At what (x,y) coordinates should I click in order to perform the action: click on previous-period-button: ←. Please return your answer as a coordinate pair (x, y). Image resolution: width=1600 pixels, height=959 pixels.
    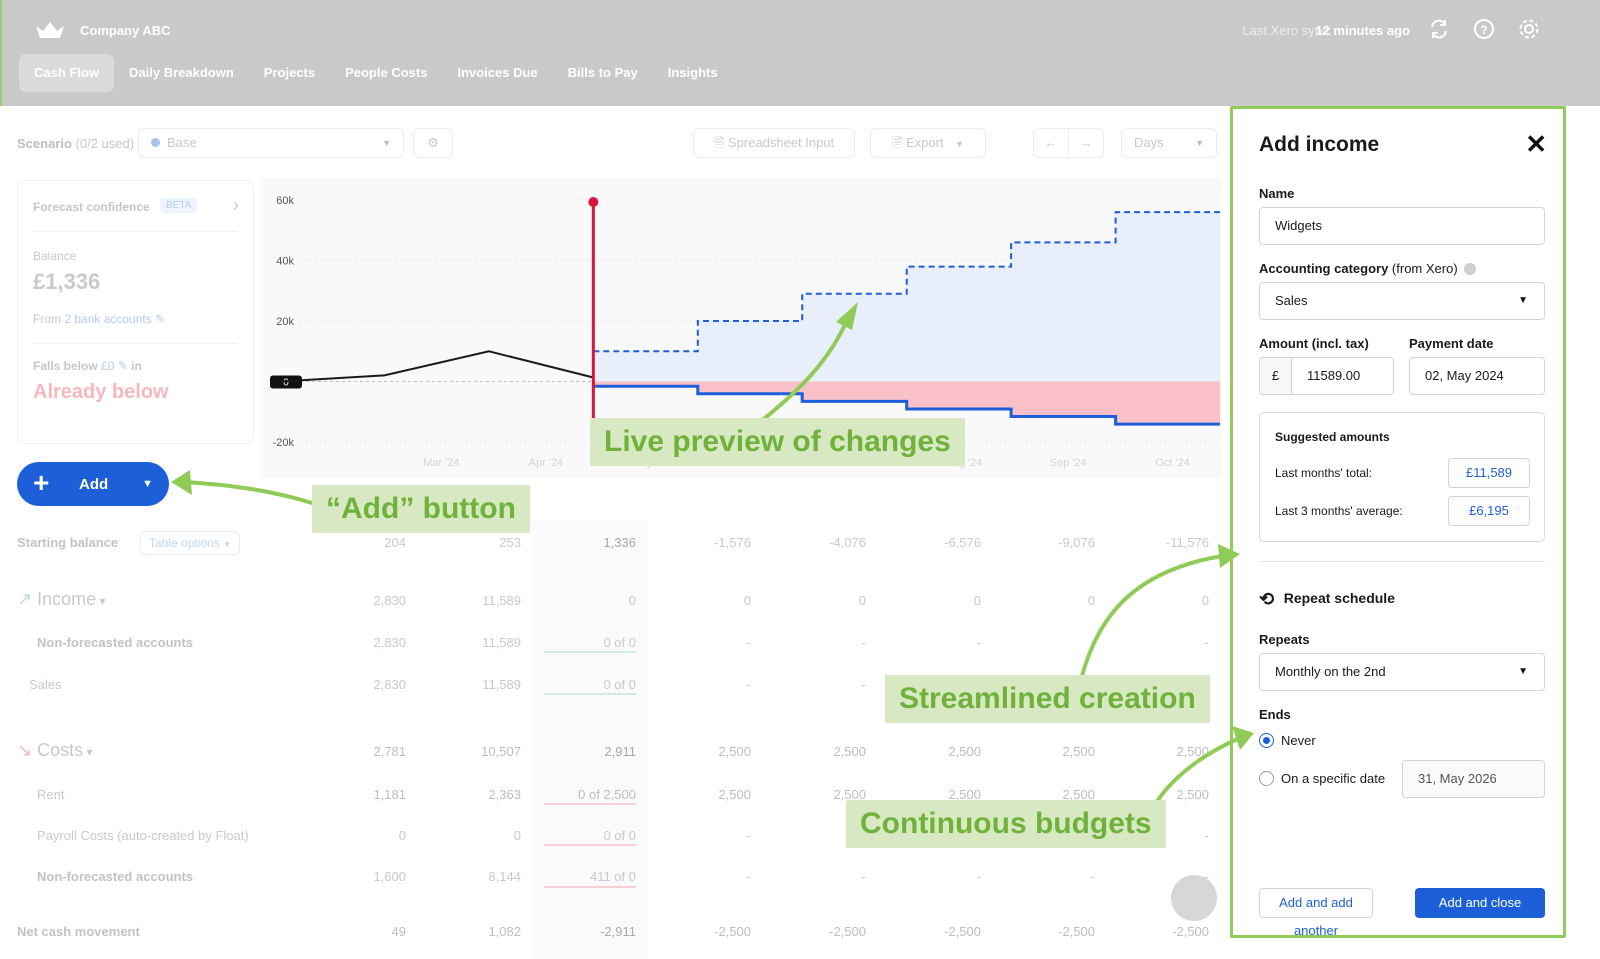
    Looking at the image, I should click on (1051, 143).